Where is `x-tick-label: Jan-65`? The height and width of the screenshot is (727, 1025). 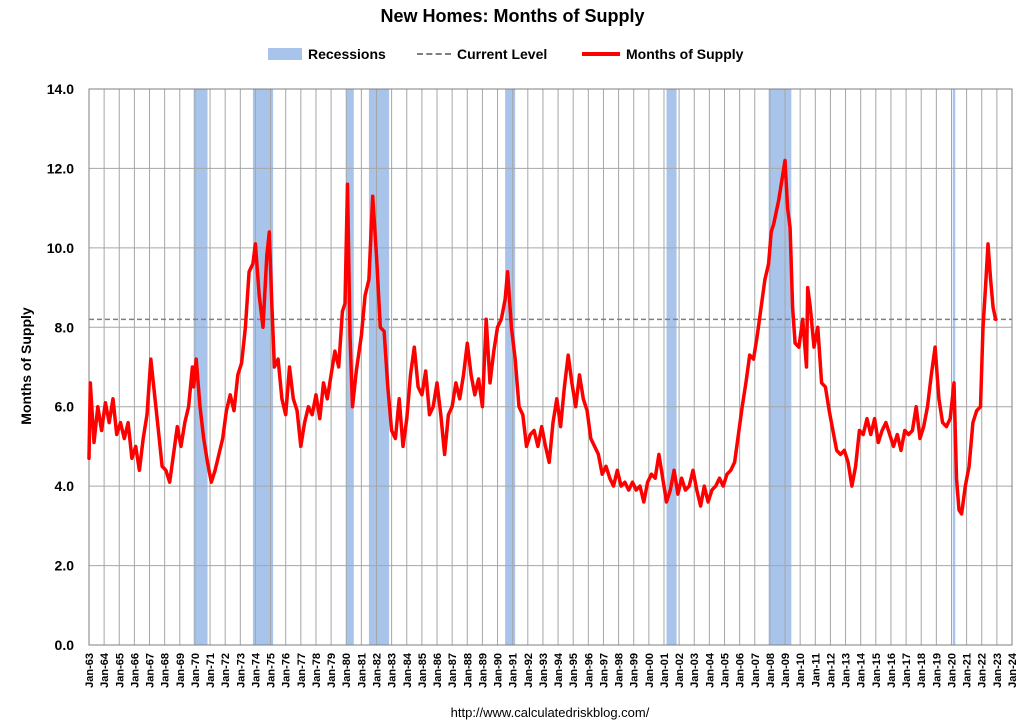
x-tick-label: Jan-65 is located at coordinates (120, 670).